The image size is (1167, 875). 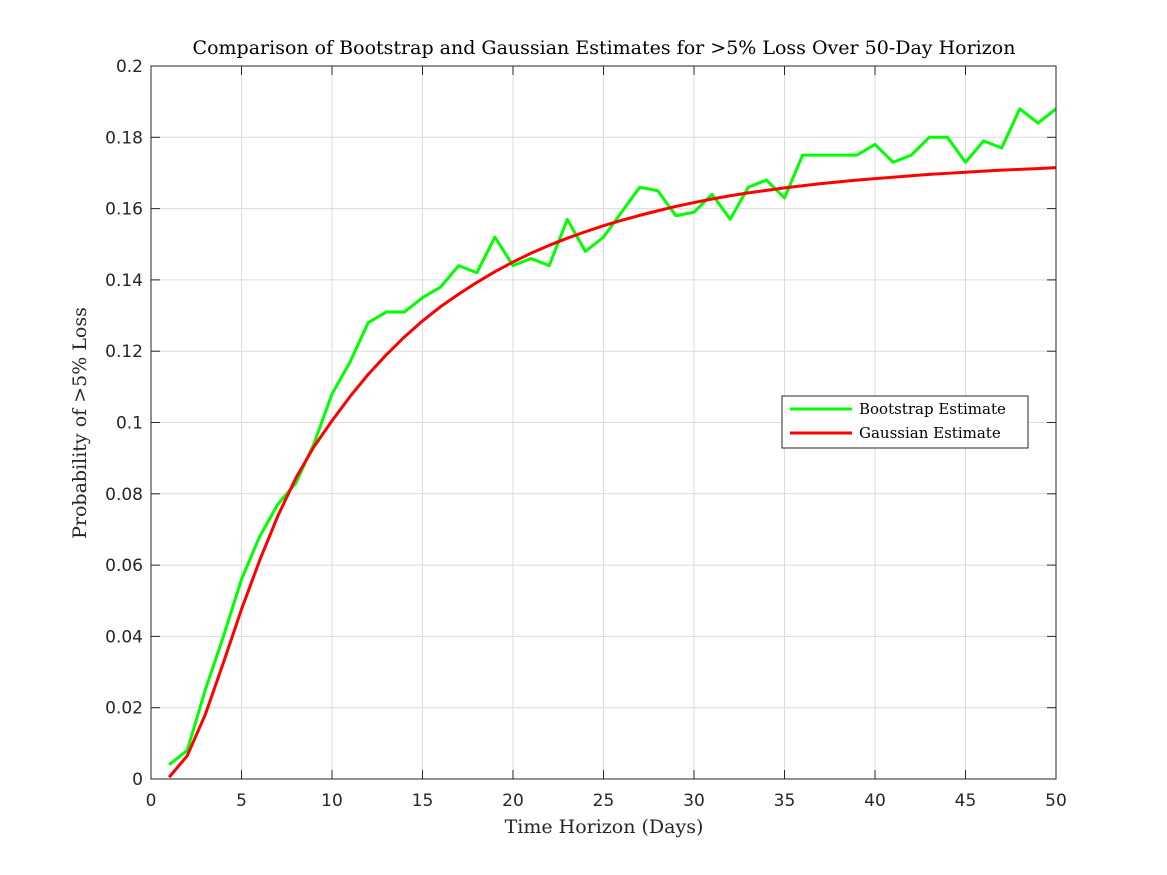 What do you see at coordinates (124, 637) in the screenshot?
I see `y-tick-label: 0.04` at bounding box center [124, 637].